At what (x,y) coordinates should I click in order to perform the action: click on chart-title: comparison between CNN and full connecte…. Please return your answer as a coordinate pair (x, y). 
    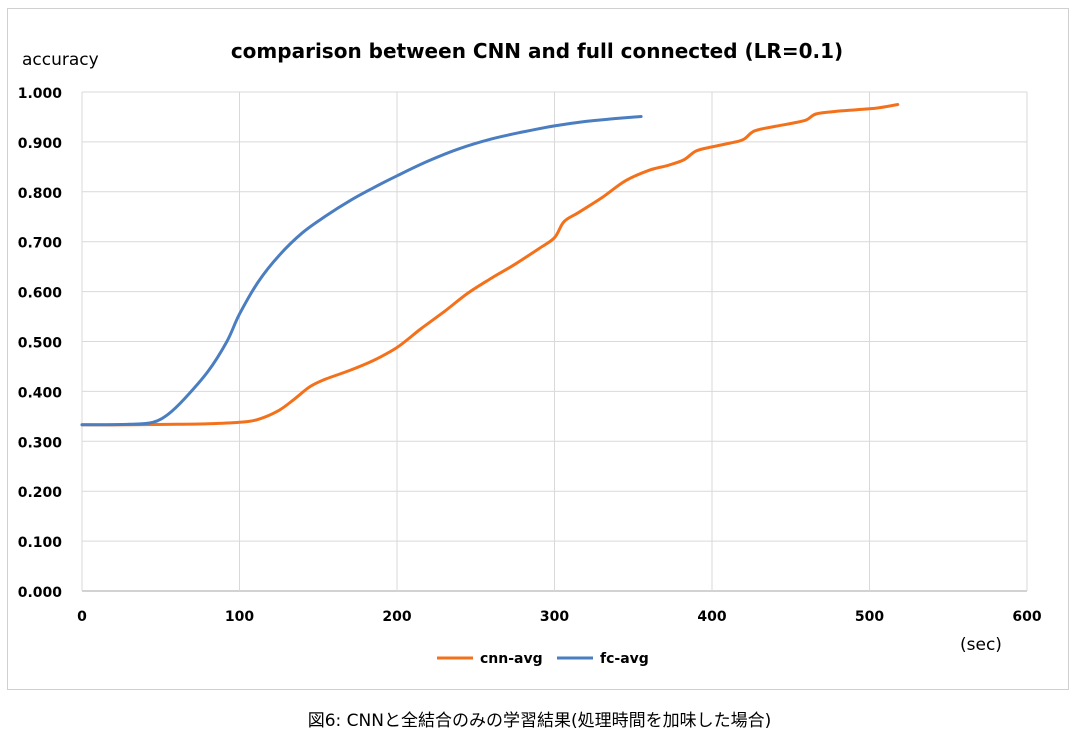
    Looking at the image, I should click on (537, 51).